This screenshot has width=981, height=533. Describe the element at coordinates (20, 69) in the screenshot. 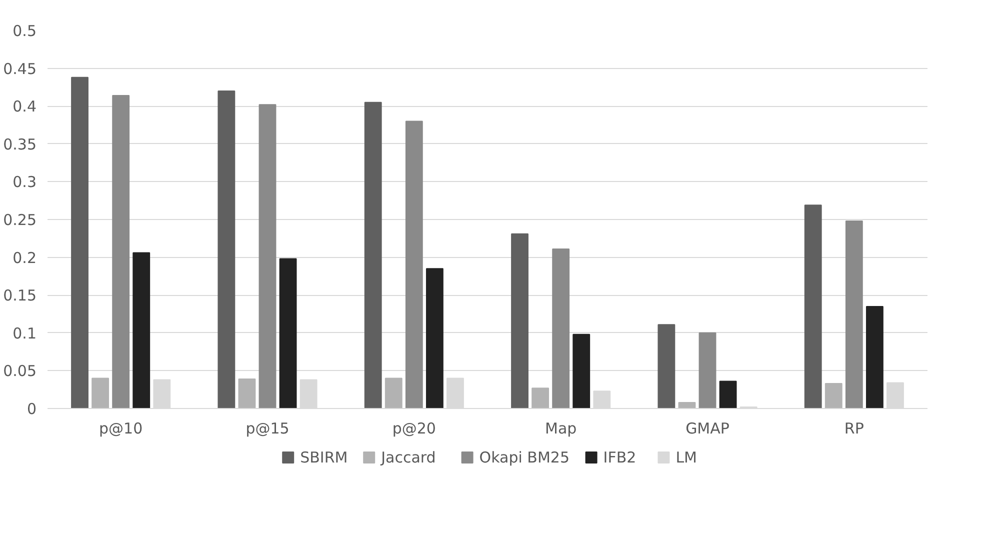

I see `y-tick-label: 0.45` at that location.